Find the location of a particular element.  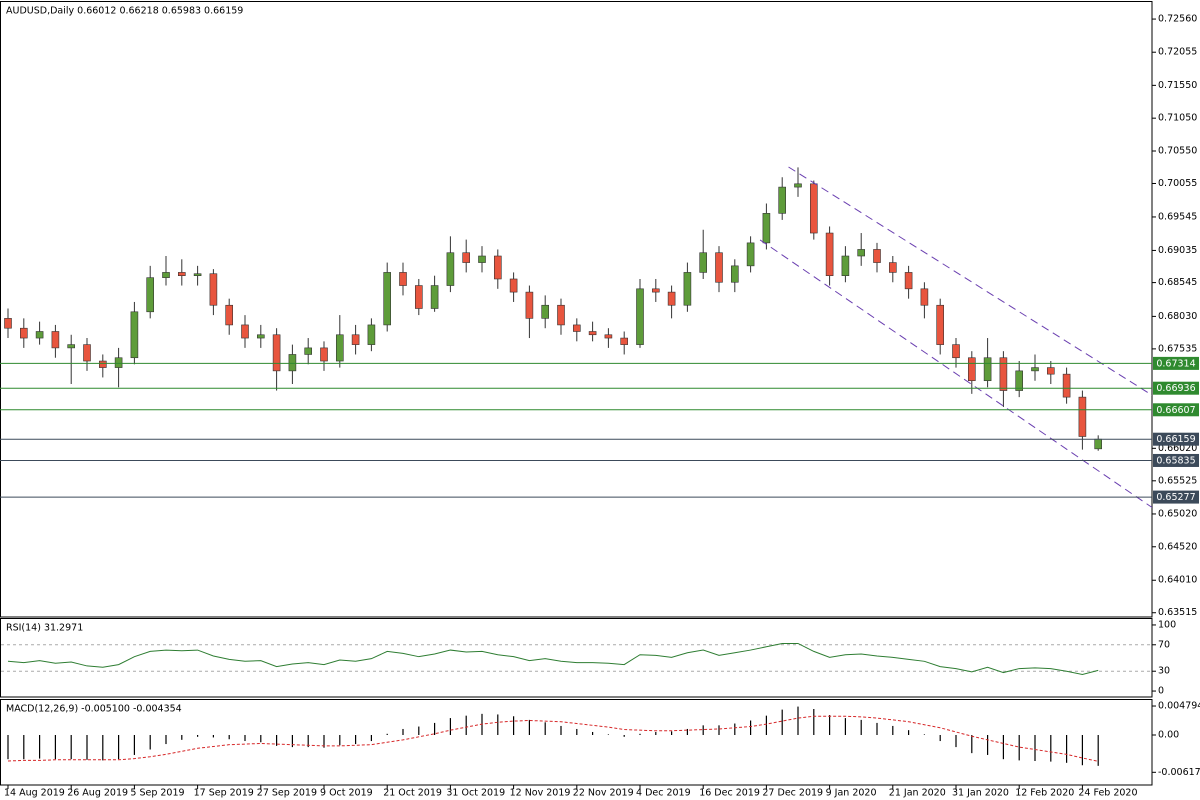

y-tick-label: 0.66020 is located at coordinates (1177, 448).